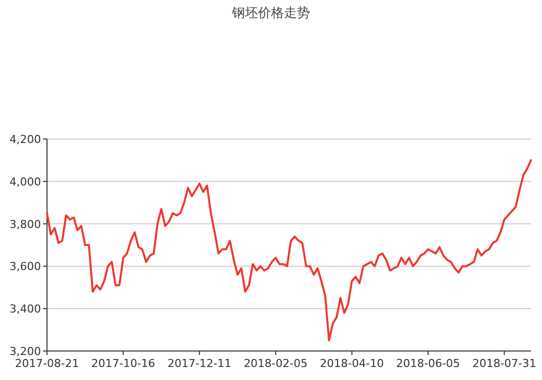 Image resolution: width=542 pixels, height=380 pixels. What do you see at coordinates (504, 363) in the screenshot?
I see `x-tick-label: 2018-07-31` at bounding box center [504, 363].